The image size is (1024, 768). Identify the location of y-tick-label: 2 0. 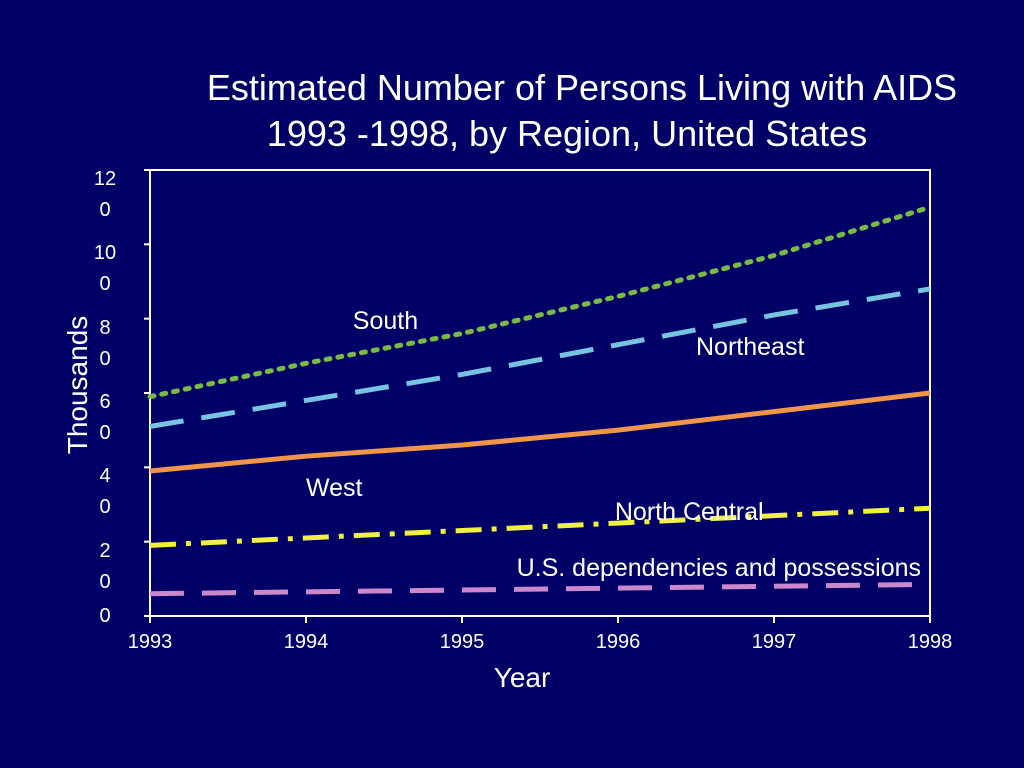
(105, 566).